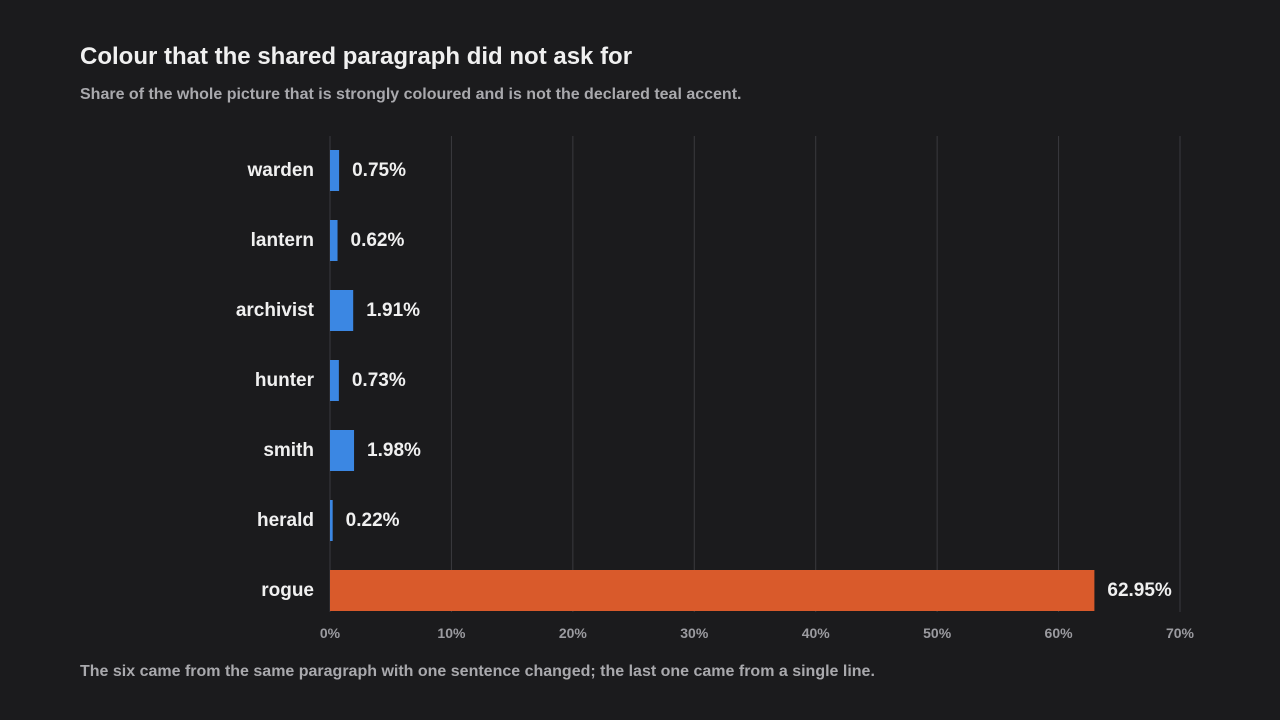 The height and width of the screenshot is (720, 1280). What do you see at coordinates (394, 450) in the screenshot?
I see `value-label-smith: 1.98%` at bounding box center [394, 450].